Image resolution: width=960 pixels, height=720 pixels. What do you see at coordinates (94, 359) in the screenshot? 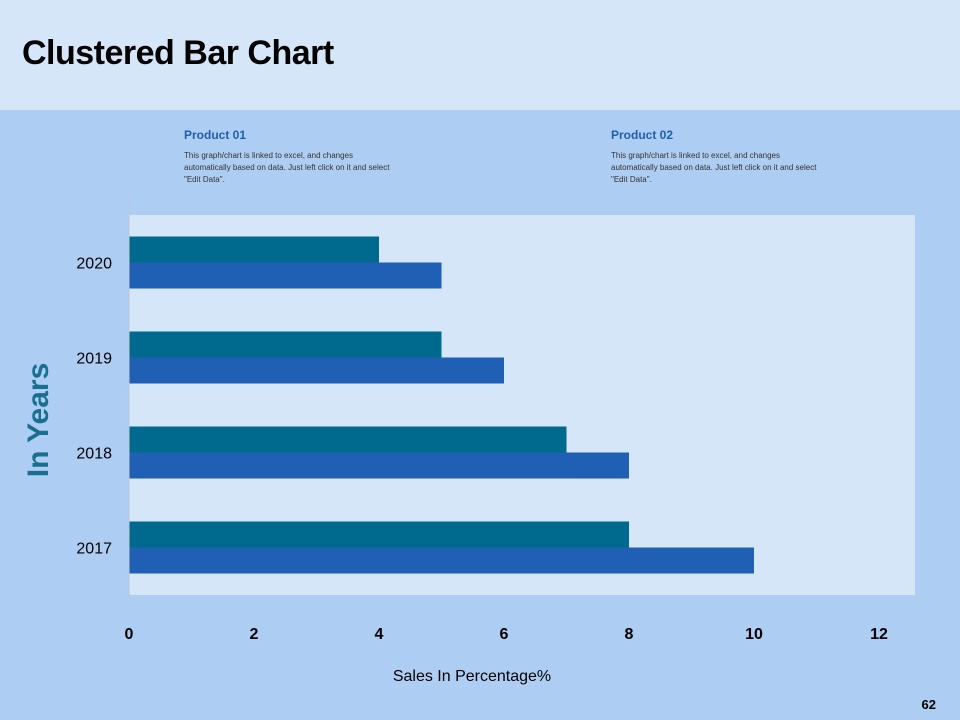
I see `y-tick-label-2019: 2019` at bounding box center [94, 359].